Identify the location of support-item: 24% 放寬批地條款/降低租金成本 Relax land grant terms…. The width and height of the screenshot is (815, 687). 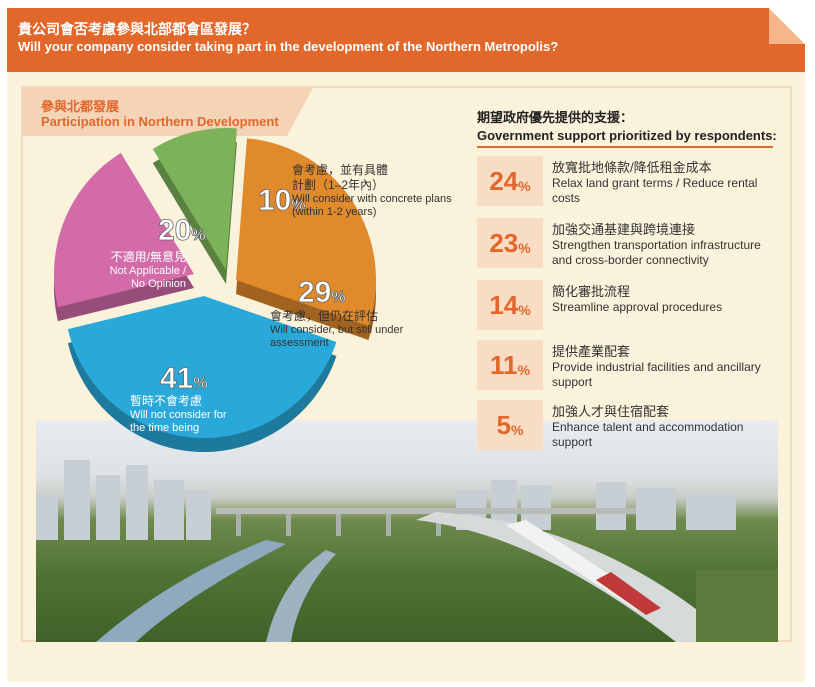
(627, 181).